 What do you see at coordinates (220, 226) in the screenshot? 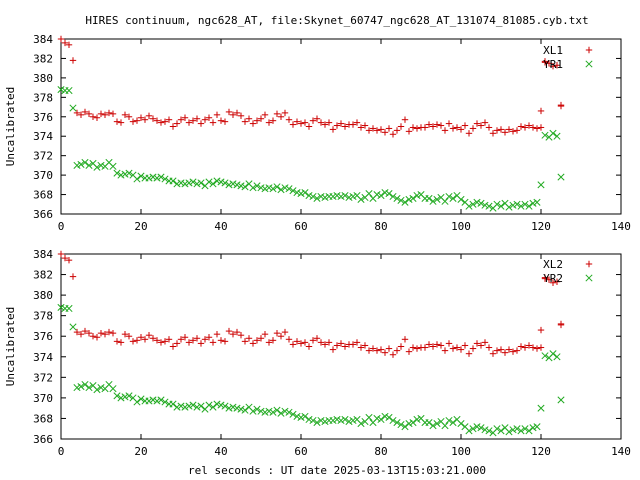
I see `x-tick-label: 40` at bounding box center [220, 226].